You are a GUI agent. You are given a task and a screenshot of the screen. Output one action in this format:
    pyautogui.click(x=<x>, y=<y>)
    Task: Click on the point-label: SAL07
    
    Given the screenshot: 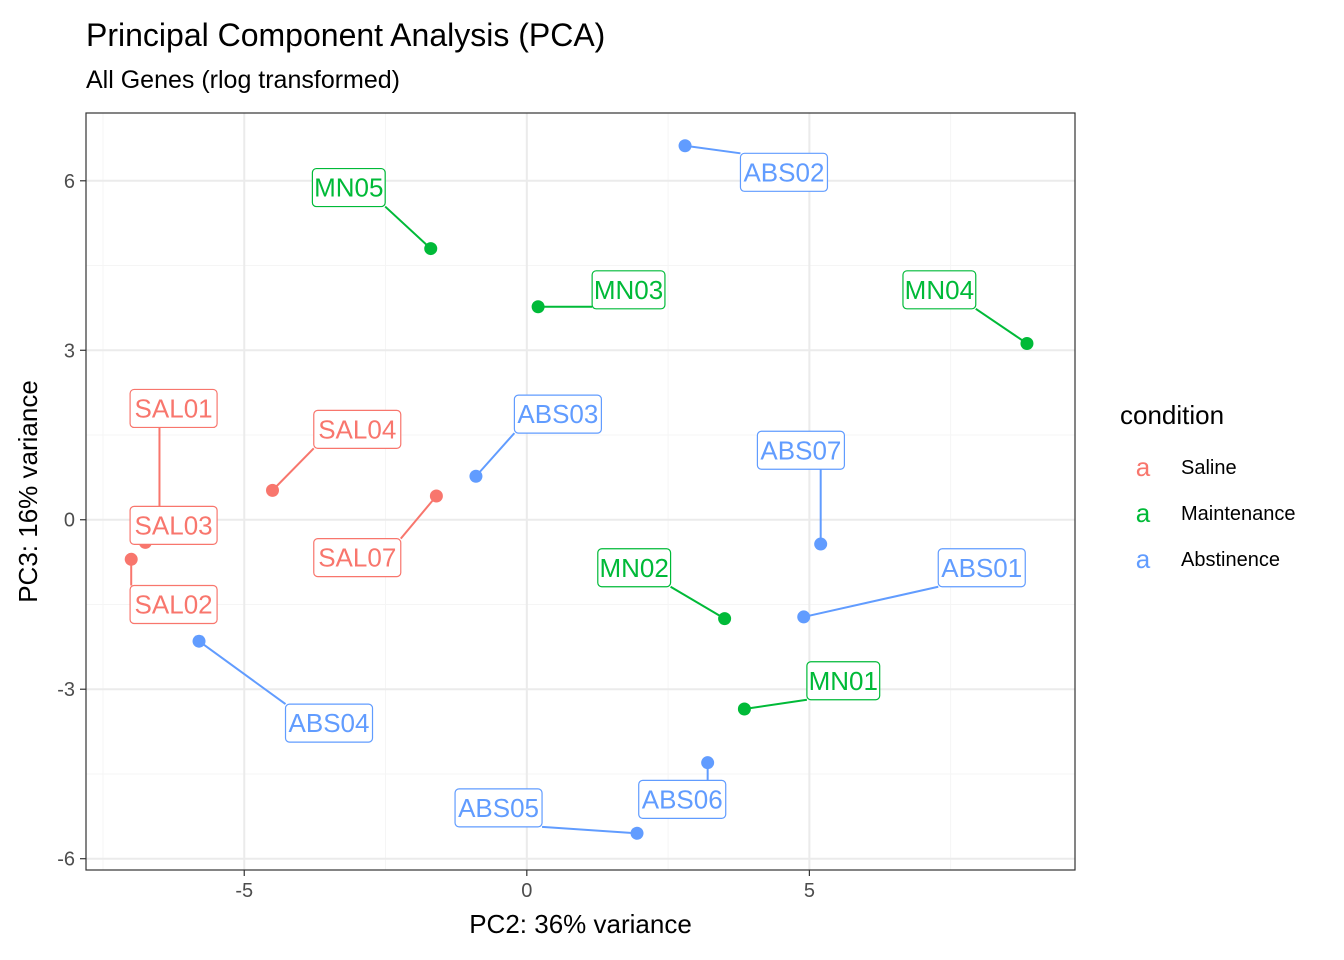 What is the action you would take?
    pyautogui.click(x=357, y=557)
    